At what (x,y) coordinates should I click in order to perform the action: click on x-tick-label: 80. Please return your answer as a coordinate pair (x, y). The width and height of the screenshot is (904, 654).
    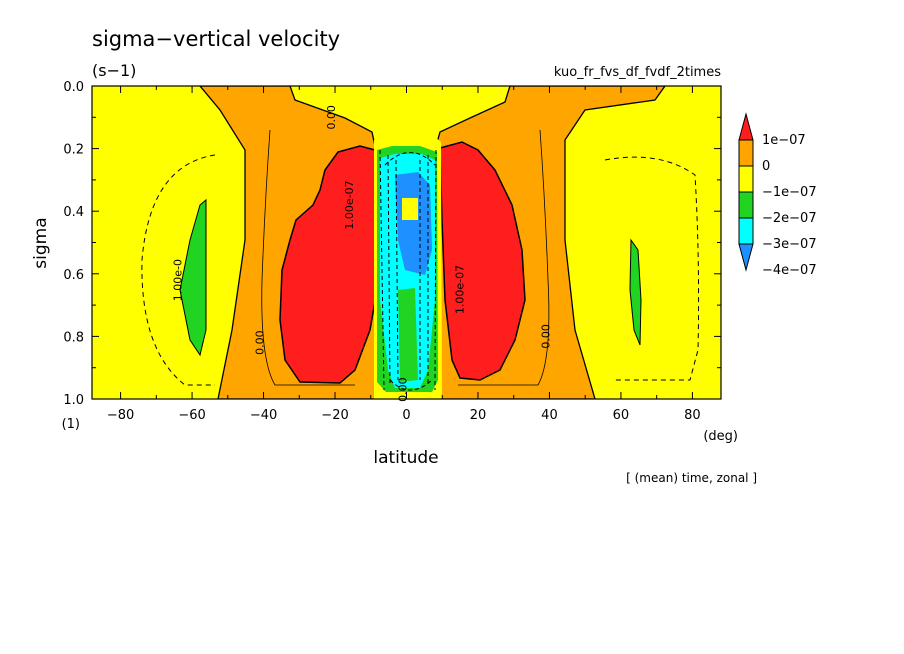
    Looking at the image, I should click on (692, 415).